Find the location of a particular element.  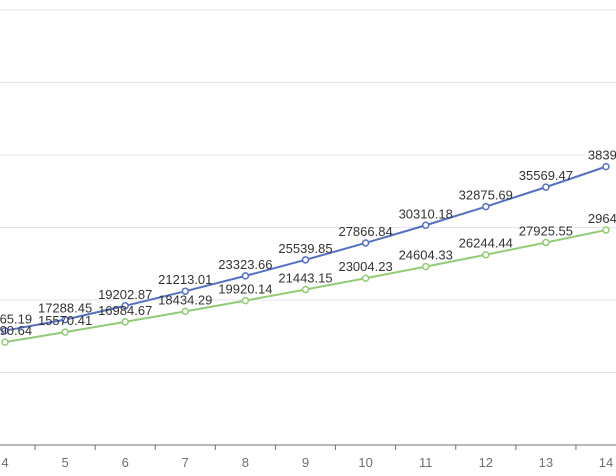

data-label: 15570.41 is located at coordinates (65, 320).